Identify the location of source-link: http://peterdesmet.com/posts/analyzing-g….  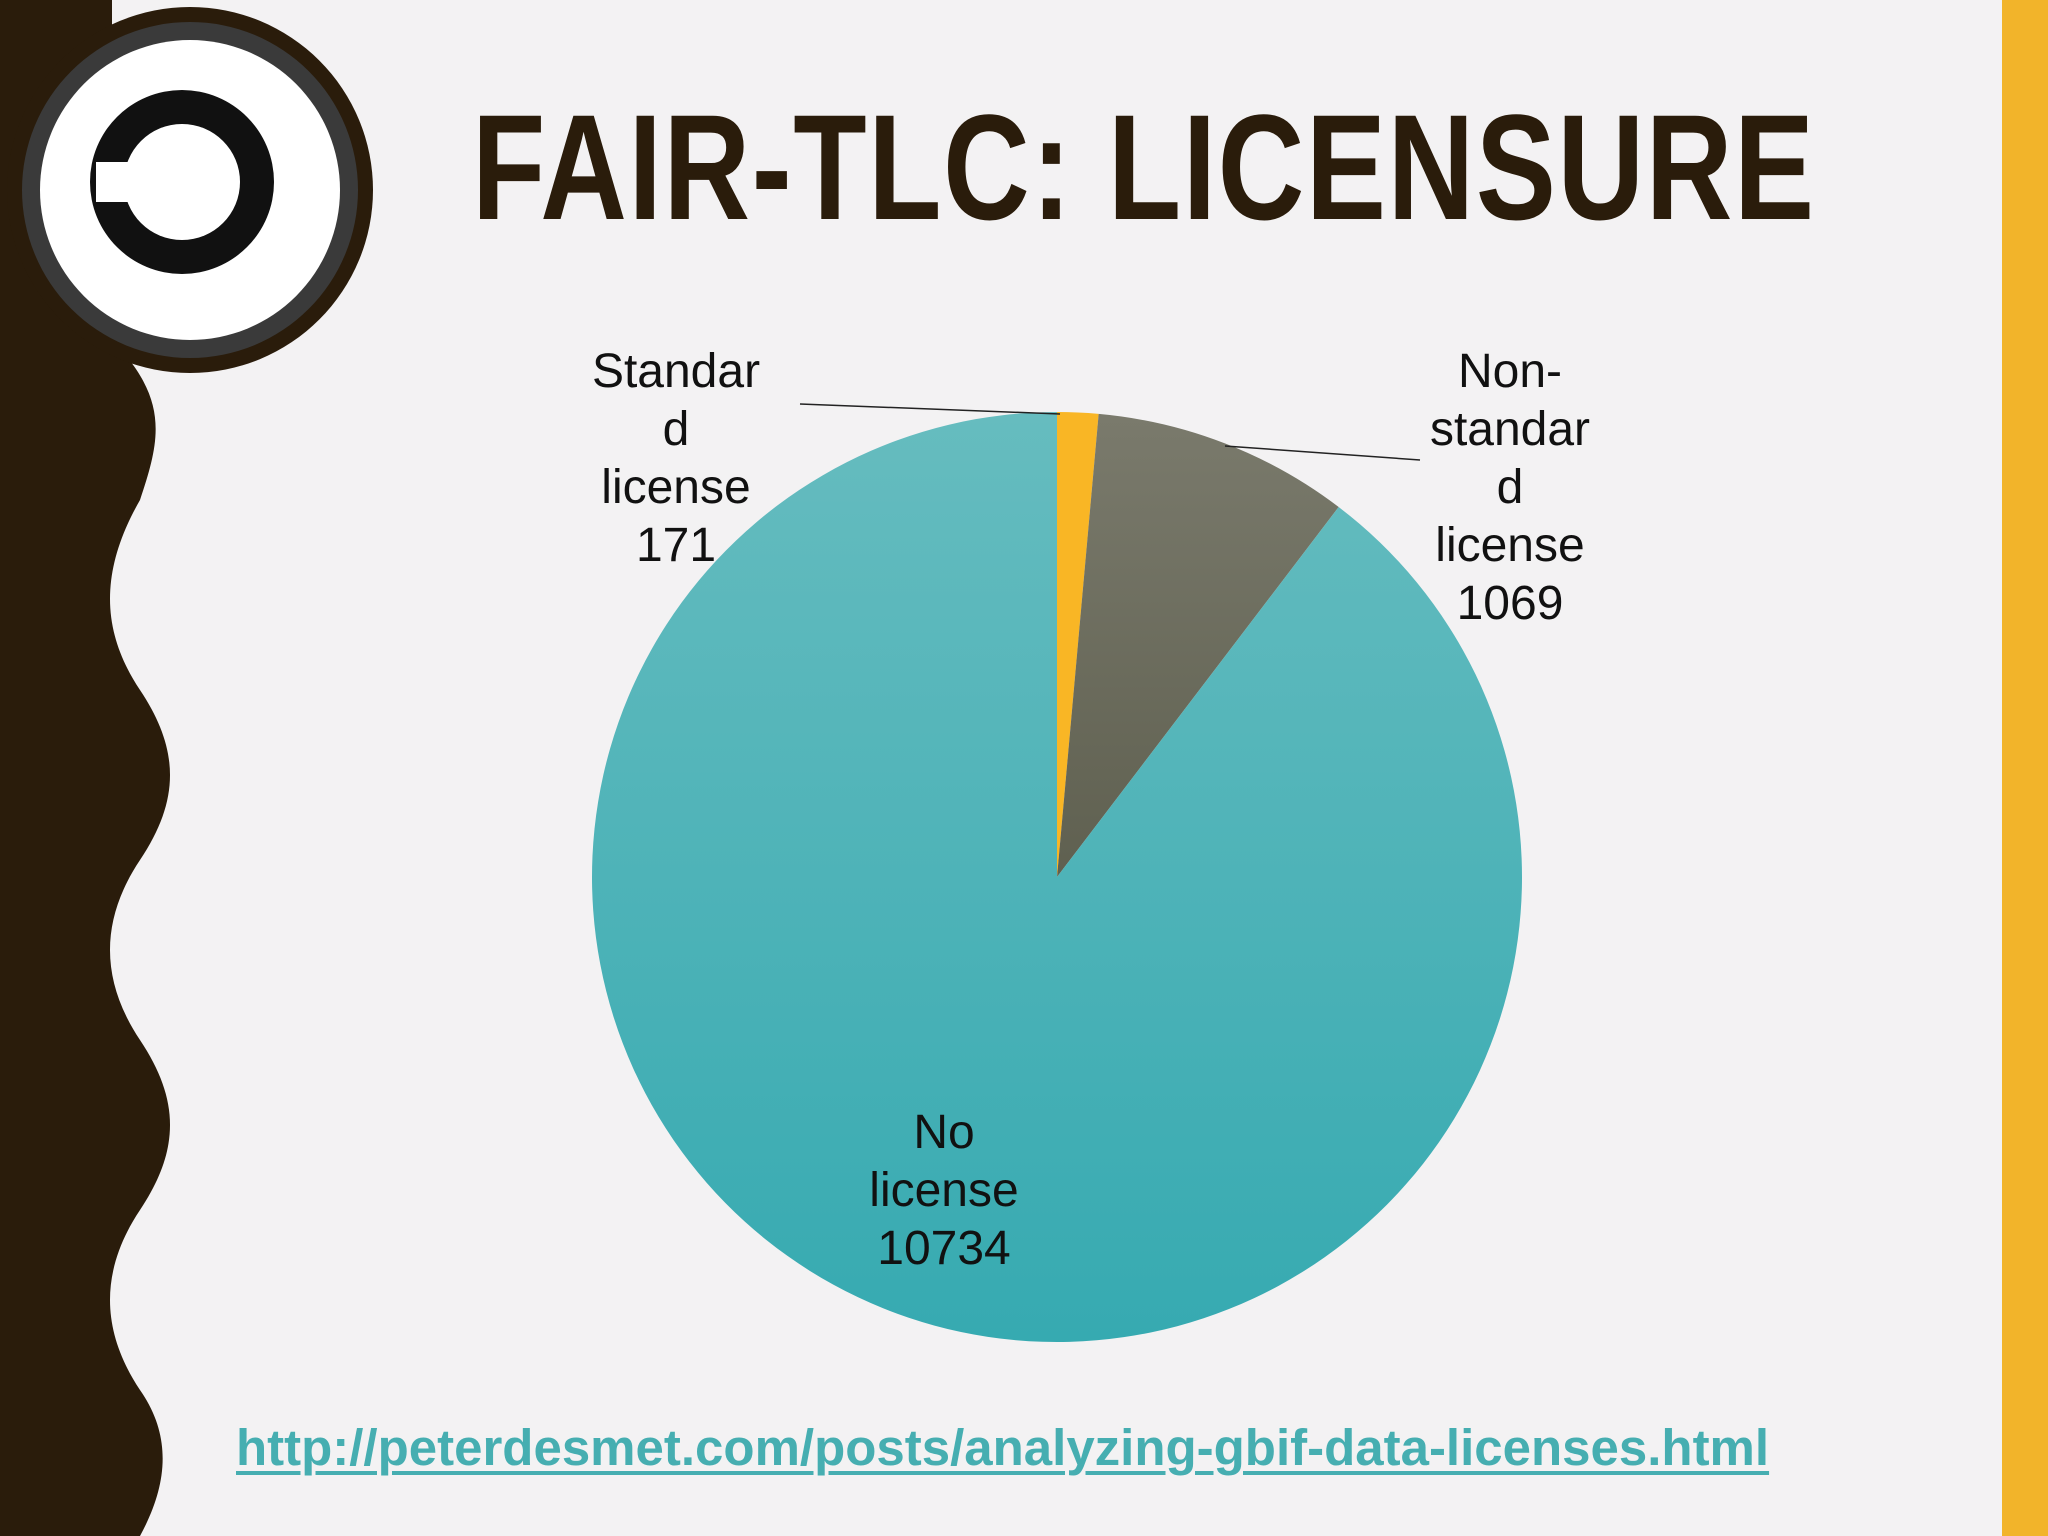
(1003, 1447).